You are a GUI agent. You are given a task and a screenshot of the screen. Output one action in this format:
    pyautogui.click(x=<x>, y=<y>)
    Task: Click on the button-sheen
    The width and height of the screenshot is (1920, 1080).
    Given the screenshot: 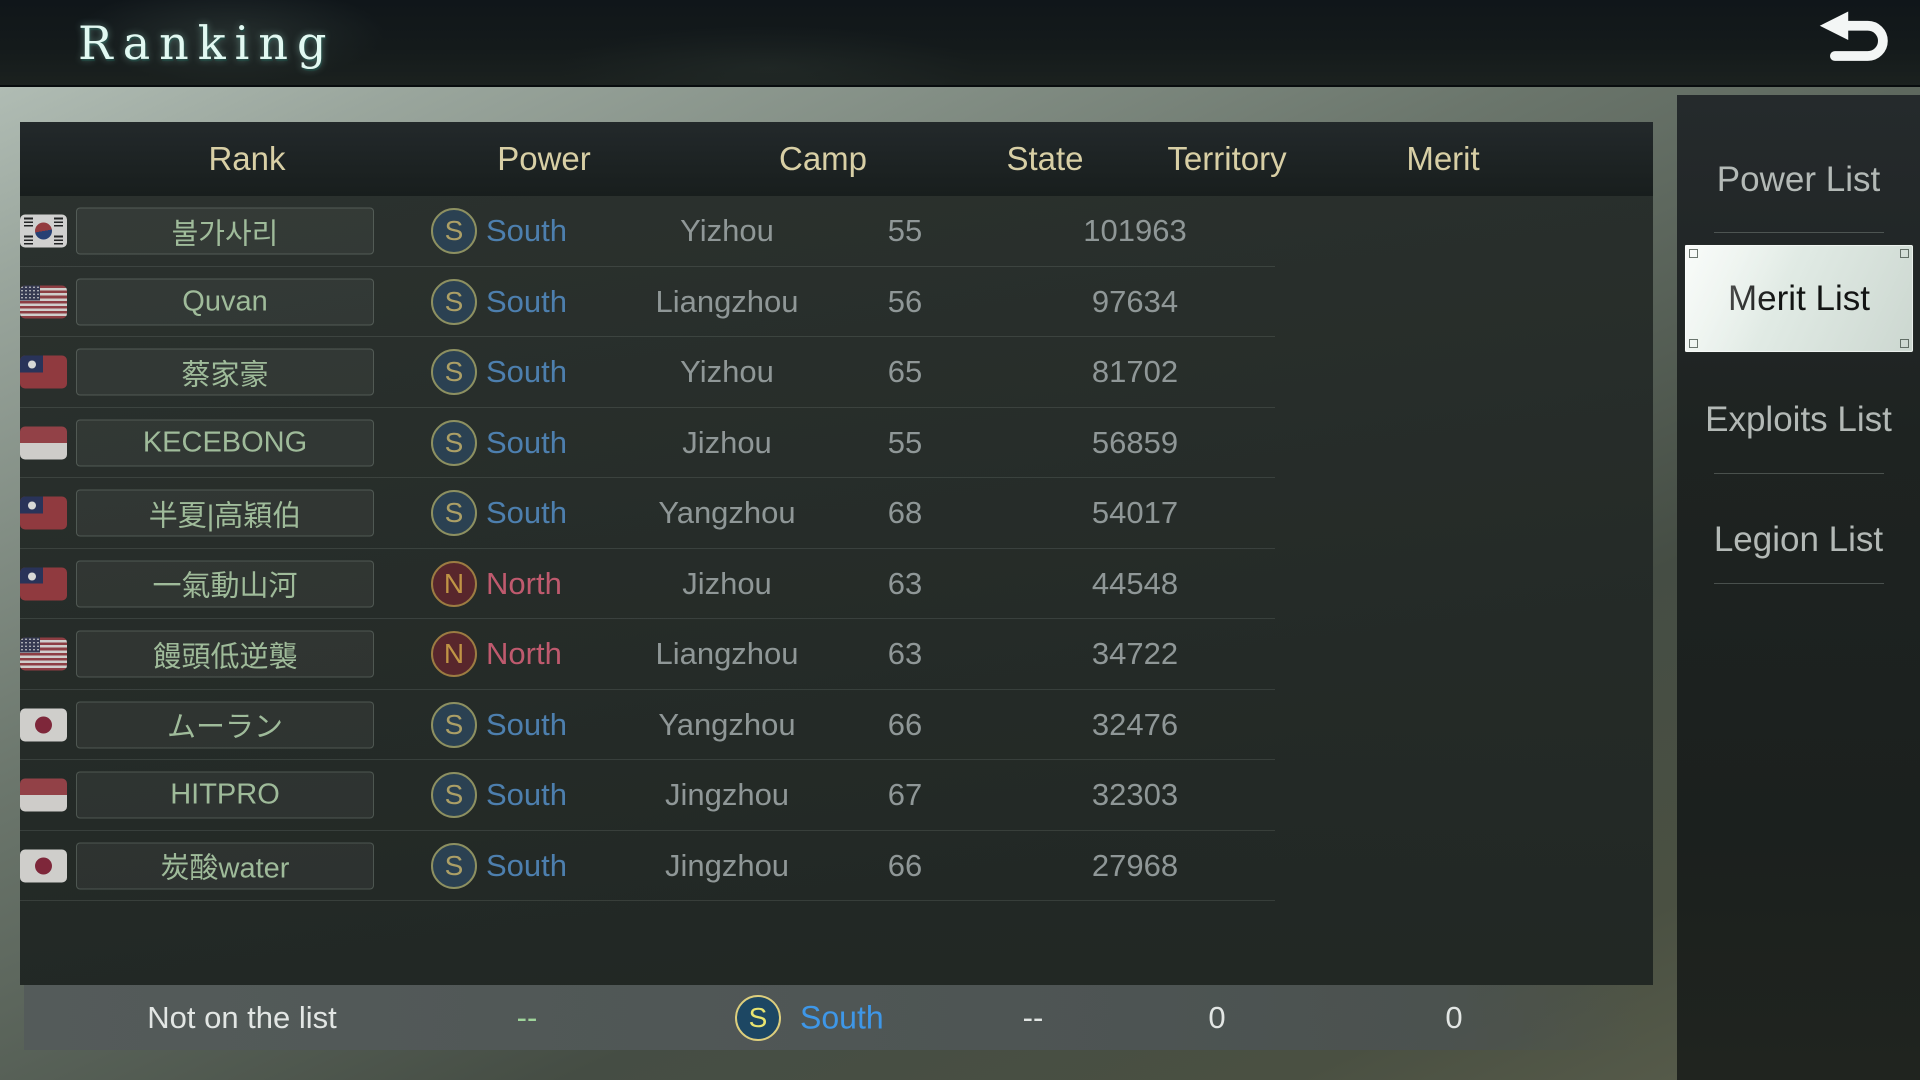 What is the action you would take?
    pyautogui.click(x=1799, y=298)
    